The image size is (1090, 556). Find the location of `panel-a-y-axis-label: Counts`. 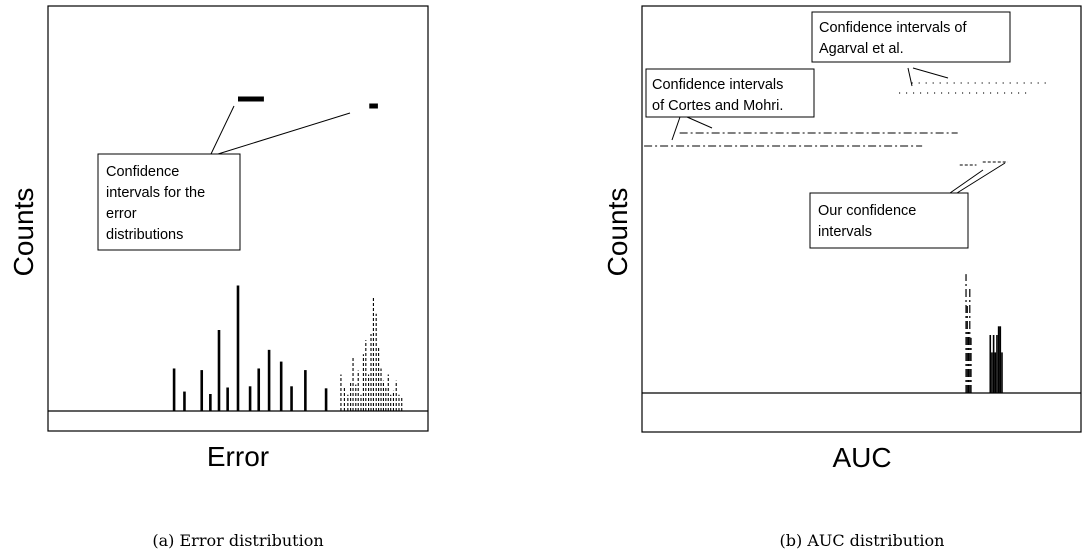

panel-a-y-axis-label: Counts is located at coordinates (23, 232).